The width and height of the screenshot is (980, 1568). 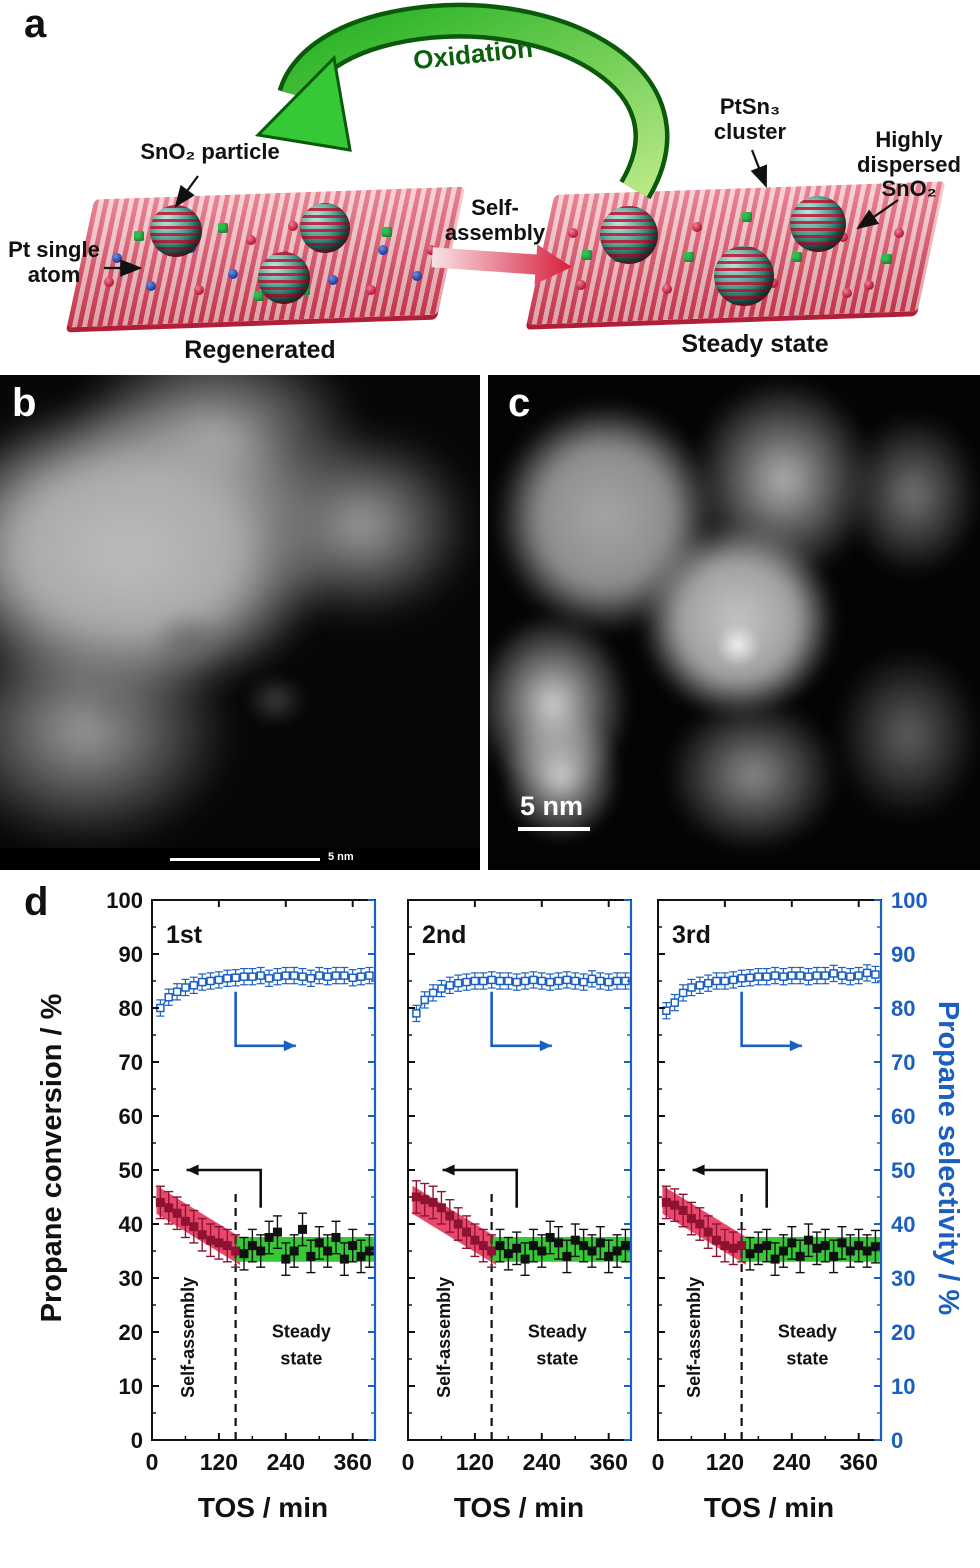 What do you see at coordinates (54, 274) in the screenshot?
I see `pt-single-atom-label-line2: atom` at bounding box center [54, 274].